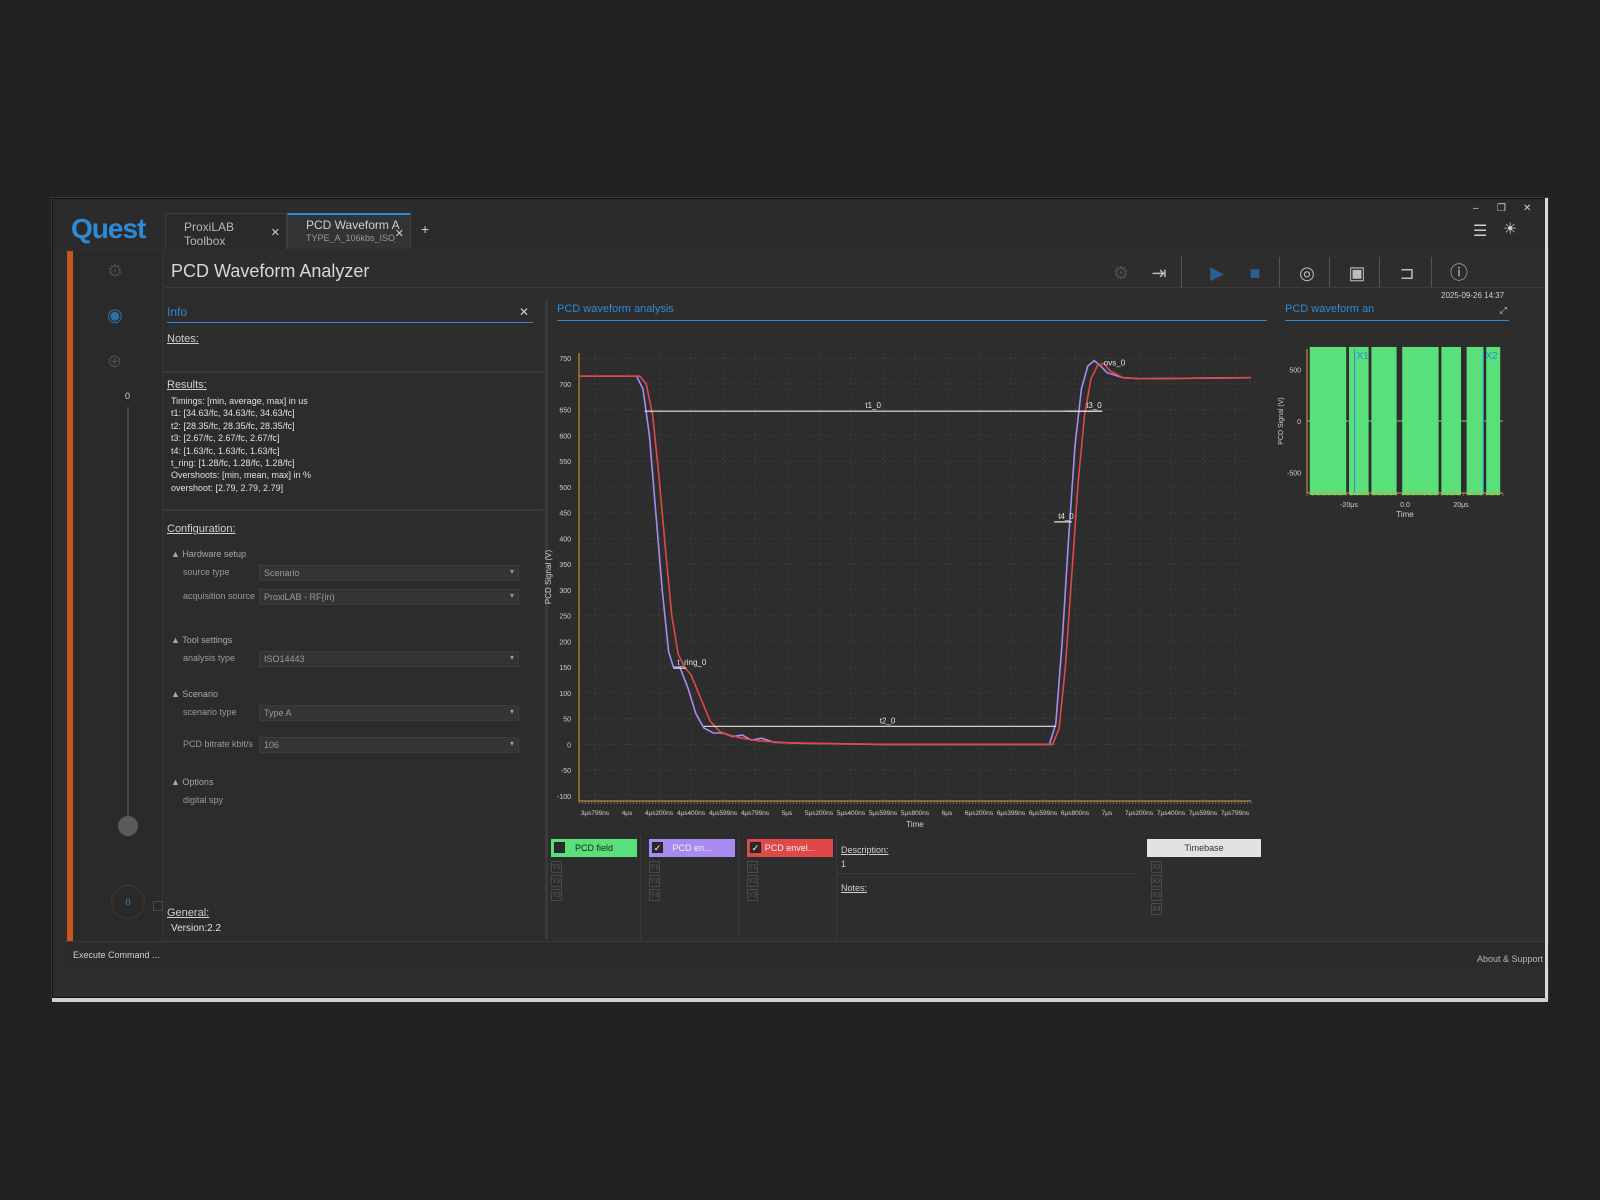 The width and height of the screenshot is (1600, 1200). I want to click on acquisition-source-select: ProxiLAB - RF(in) ▾, so click(389, 597).